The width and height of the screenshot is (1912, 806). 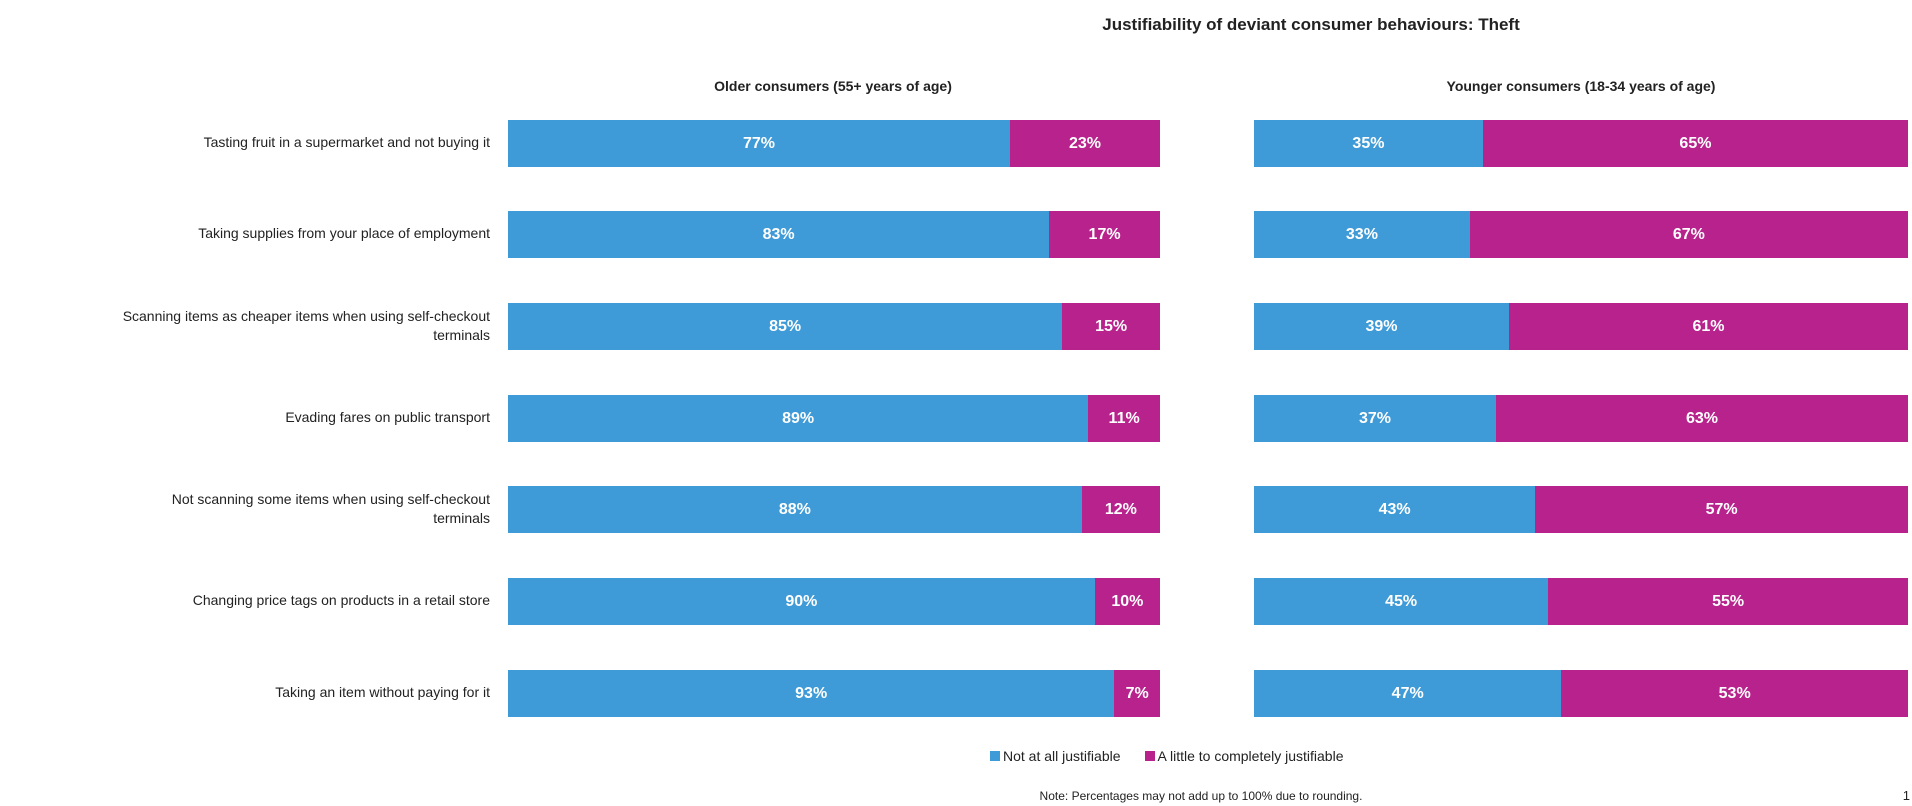 I want to click on data-label: 33%, so click(x=1361, y=234).